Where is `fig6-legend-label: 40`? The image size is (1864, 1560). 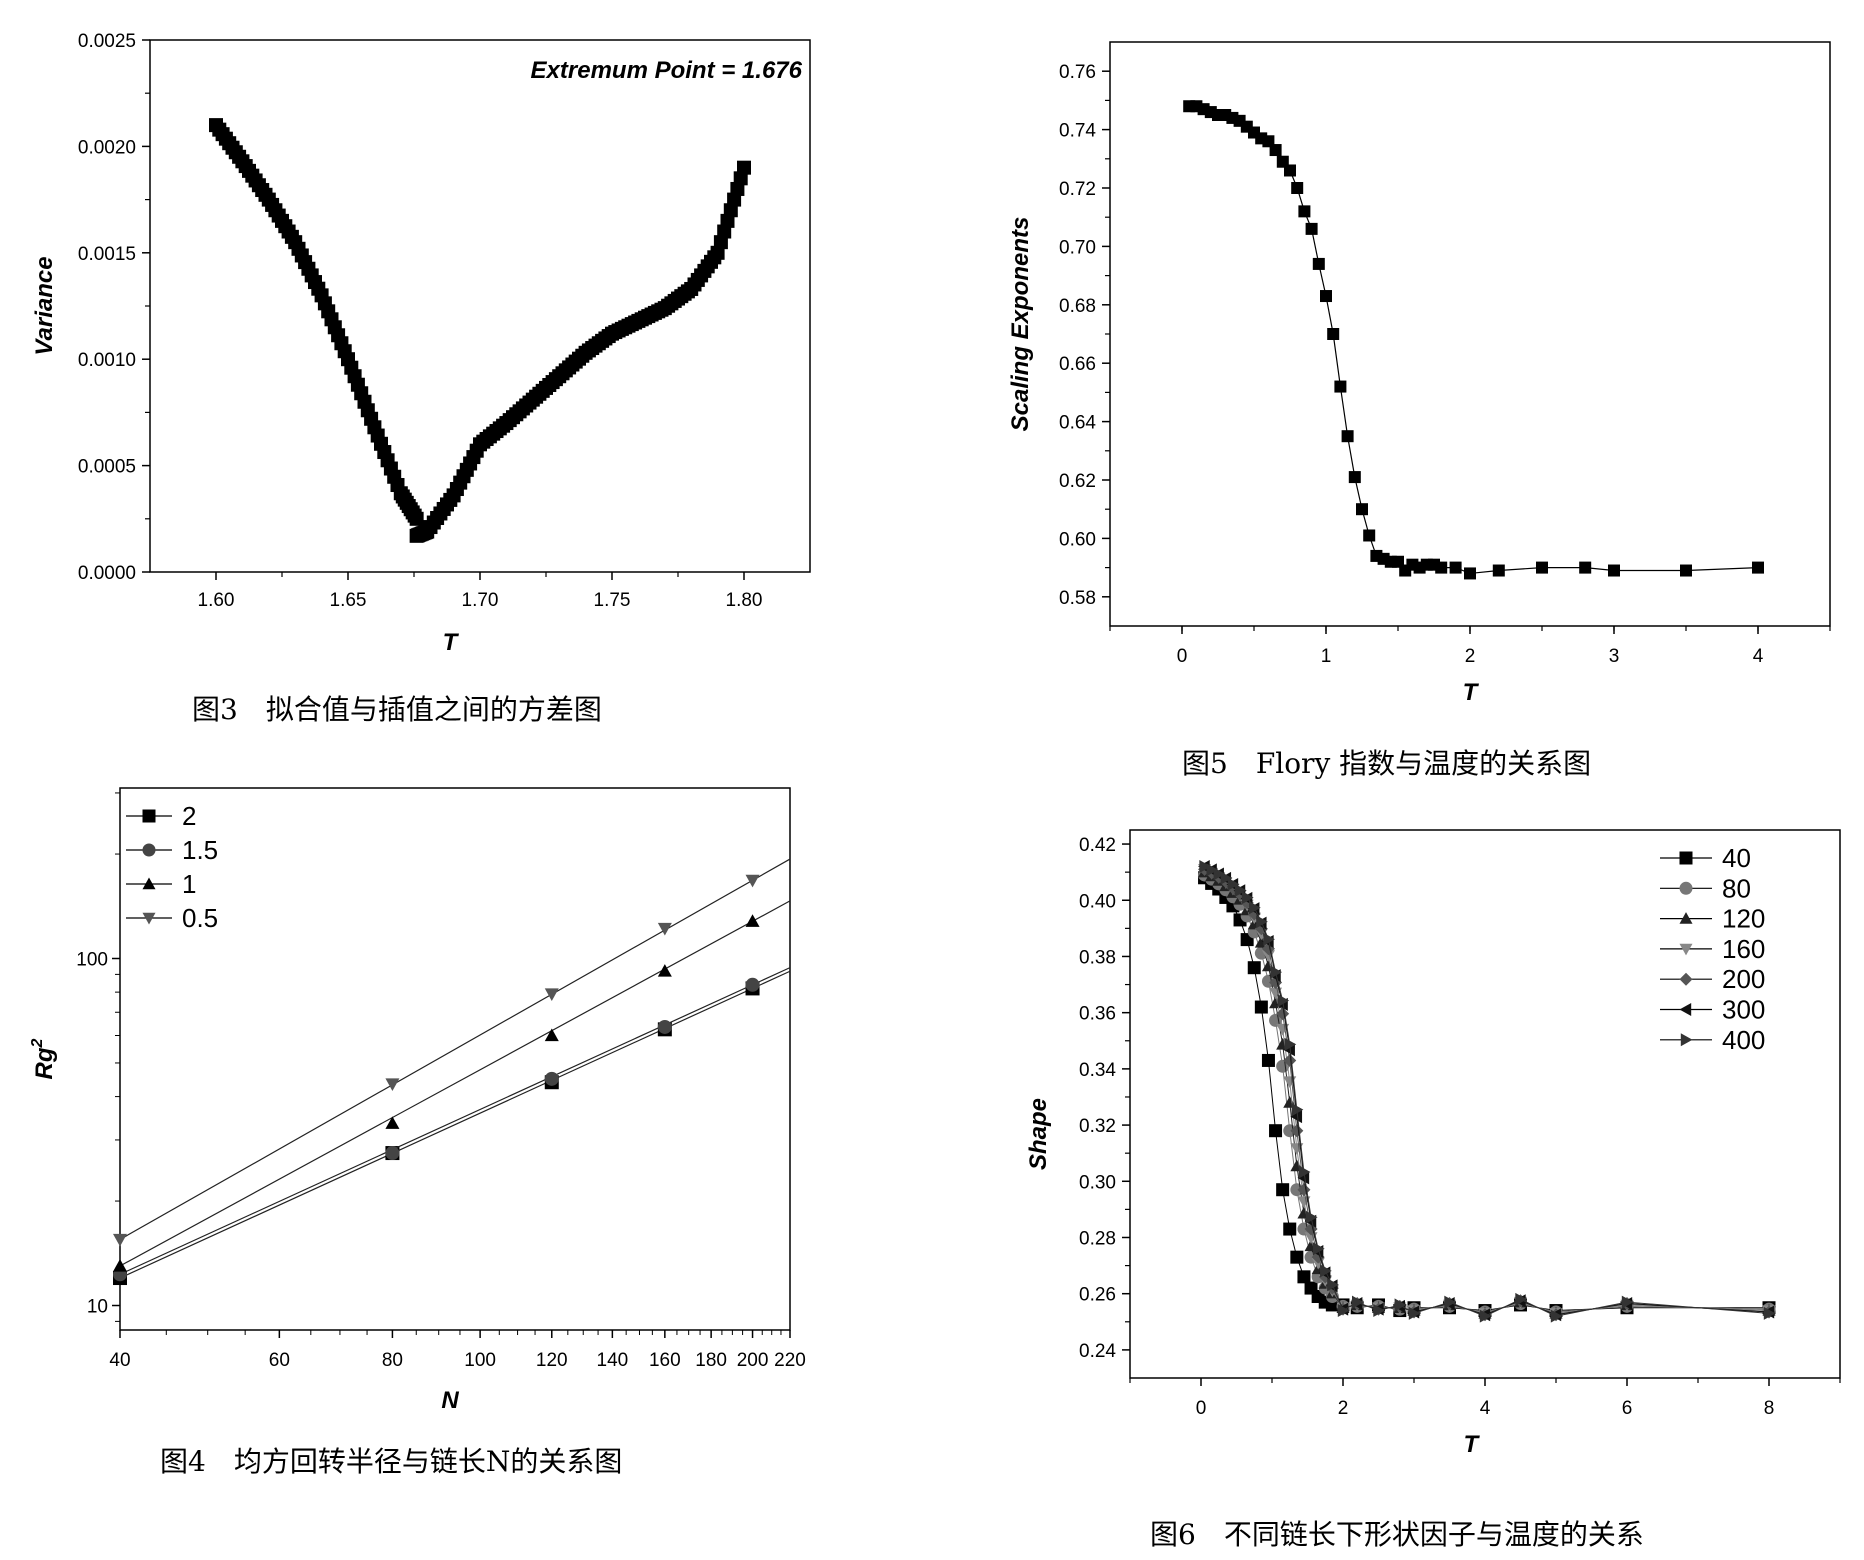 fig6-legend-label: 40 is located at coordinates (1736, 858).